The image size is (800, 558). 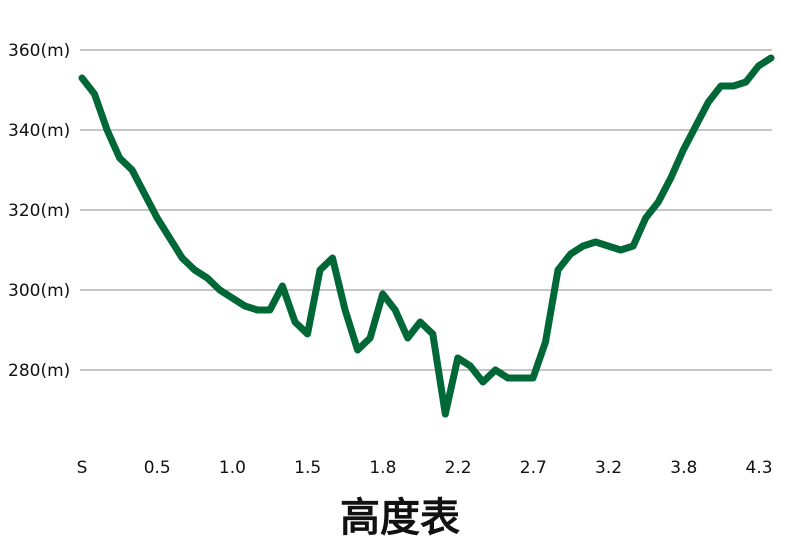 I want to click on x-tick-label: 4.3, so click(x=758, y=468).